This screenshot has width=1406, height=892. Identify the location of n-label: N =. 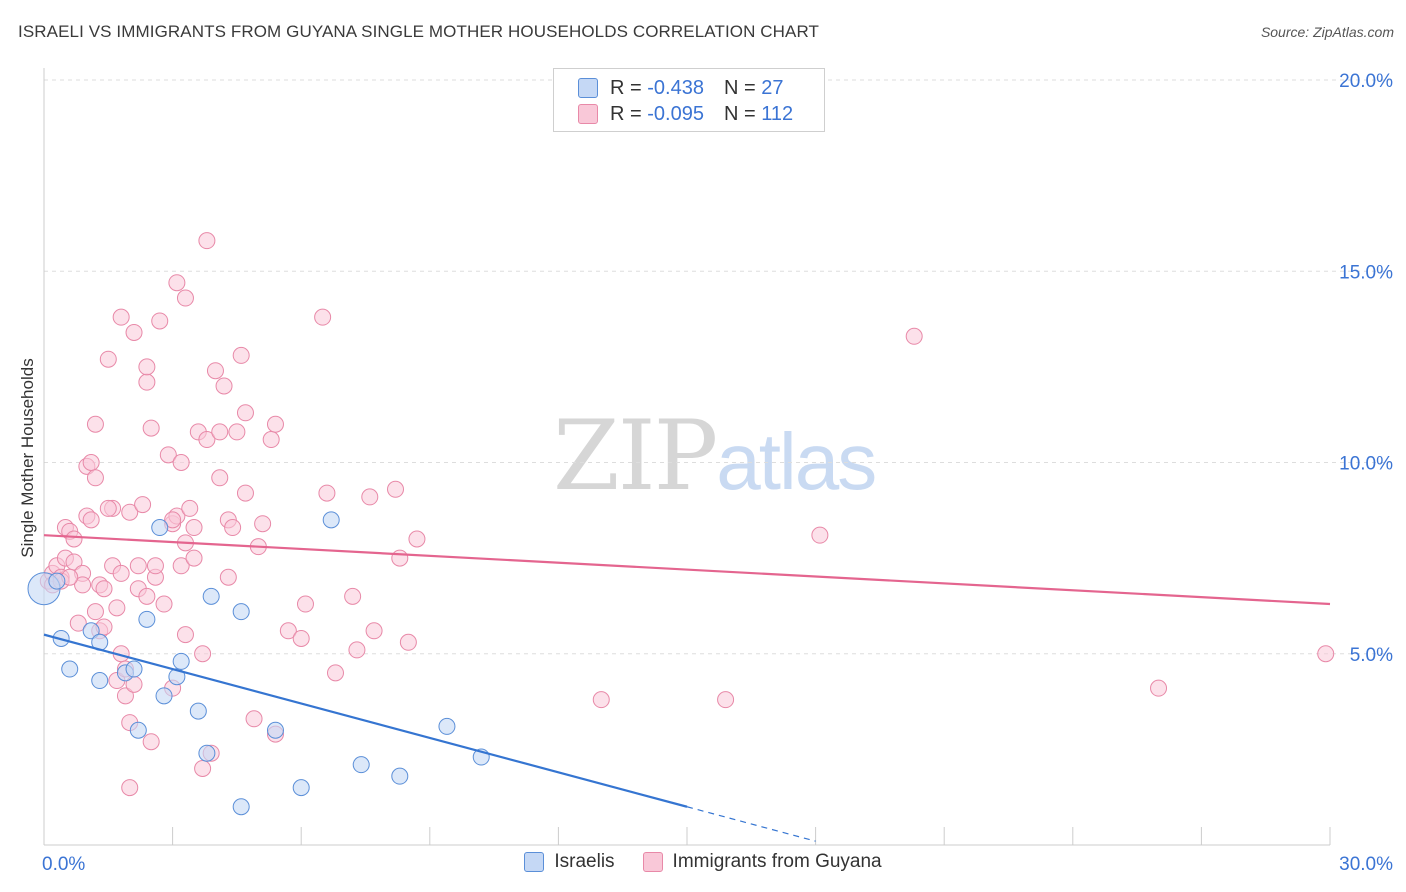
(739, 87).